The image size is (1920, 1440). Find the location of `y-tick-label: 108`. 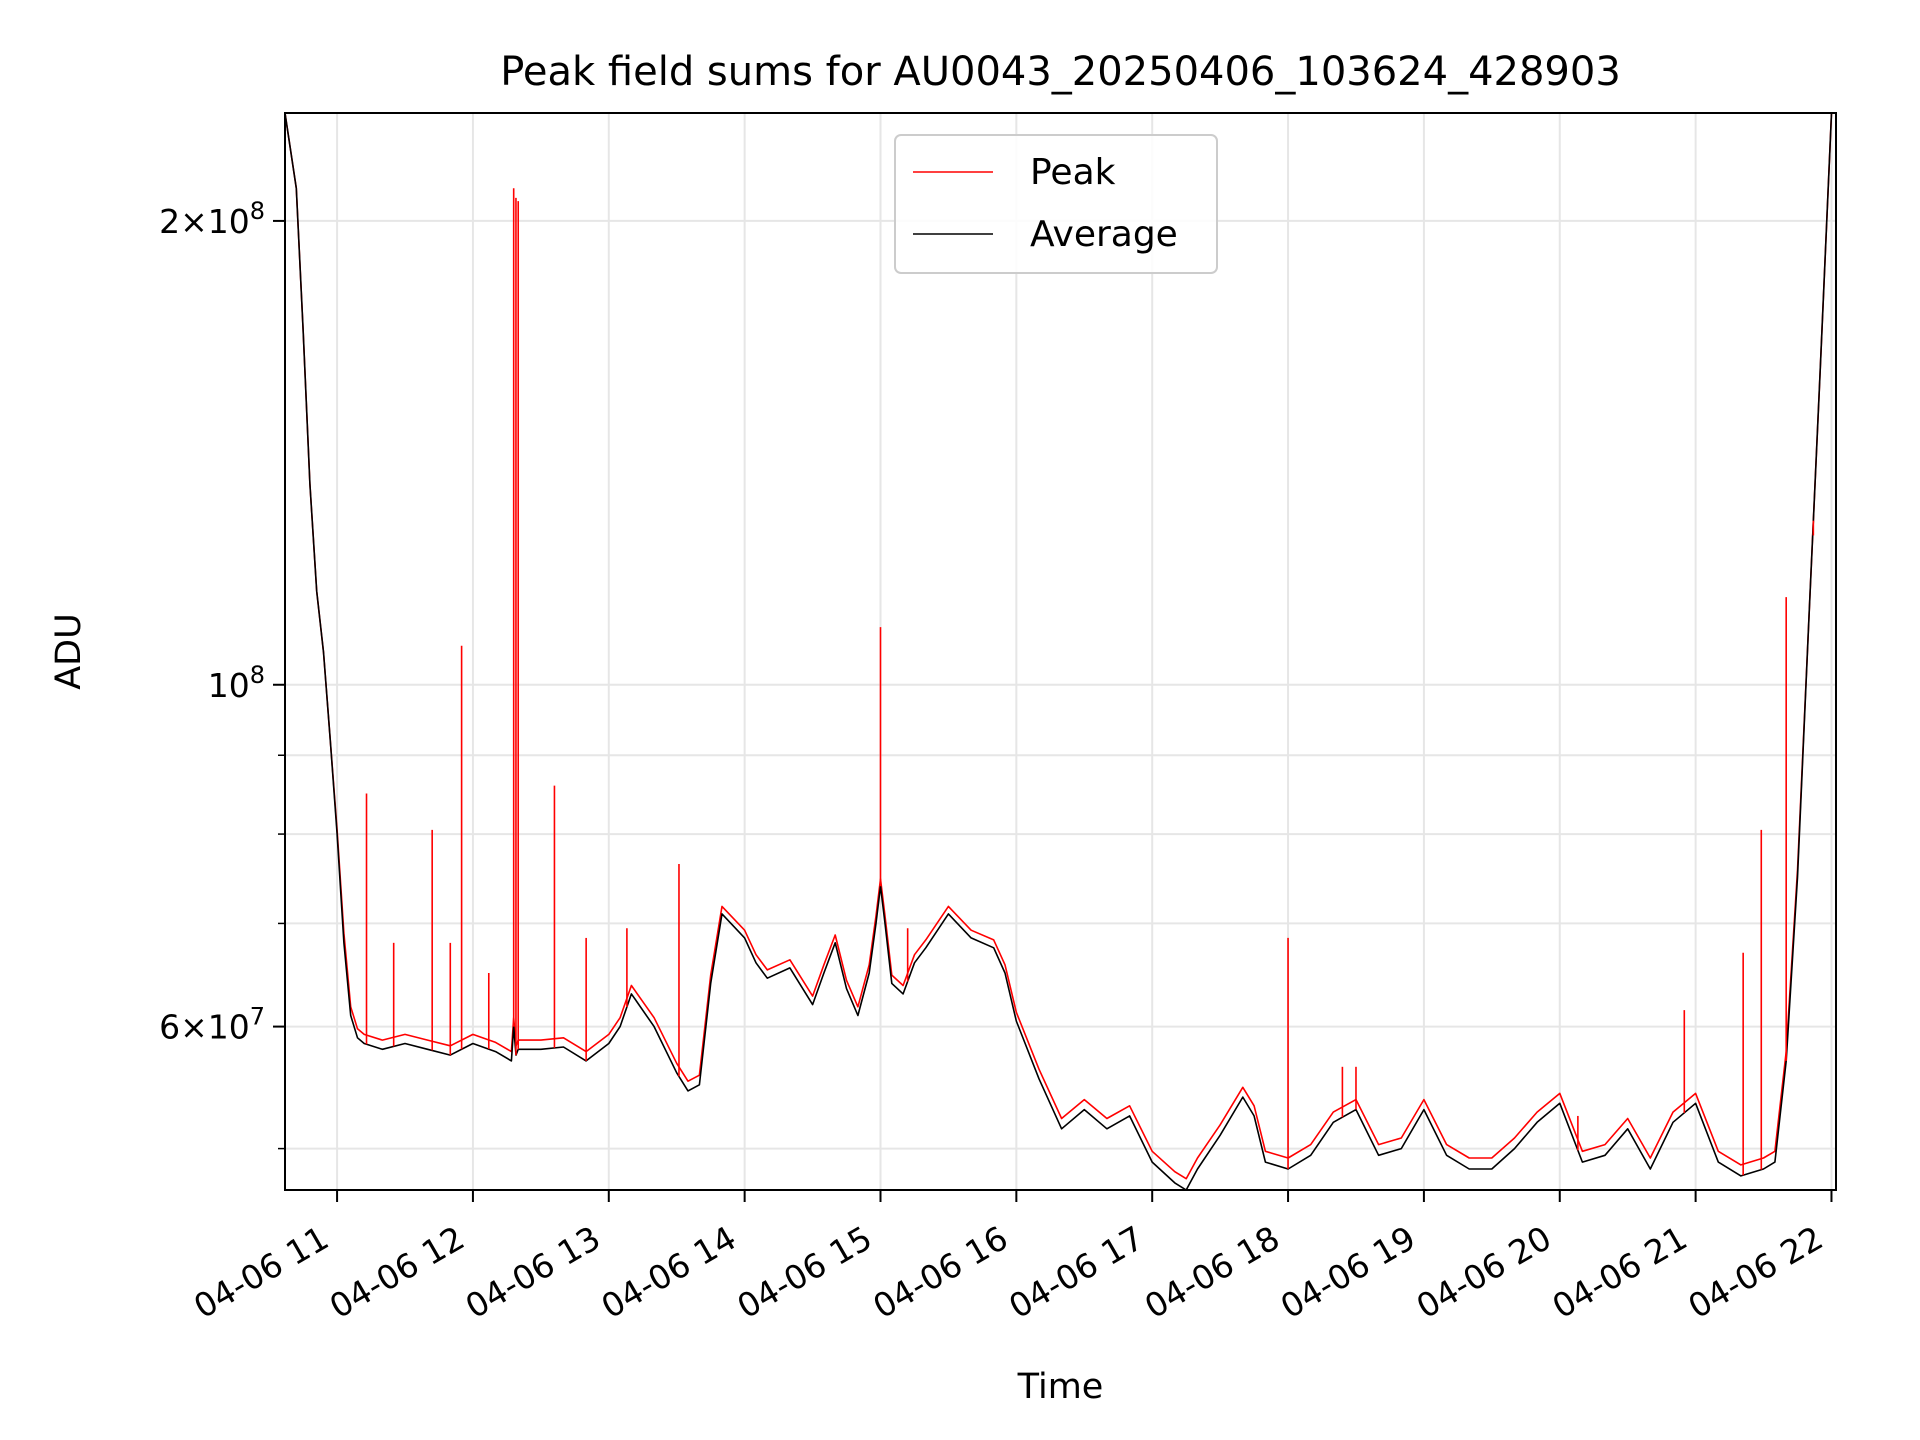

y-tick-label: 108 is located at coordinates (236, 683).